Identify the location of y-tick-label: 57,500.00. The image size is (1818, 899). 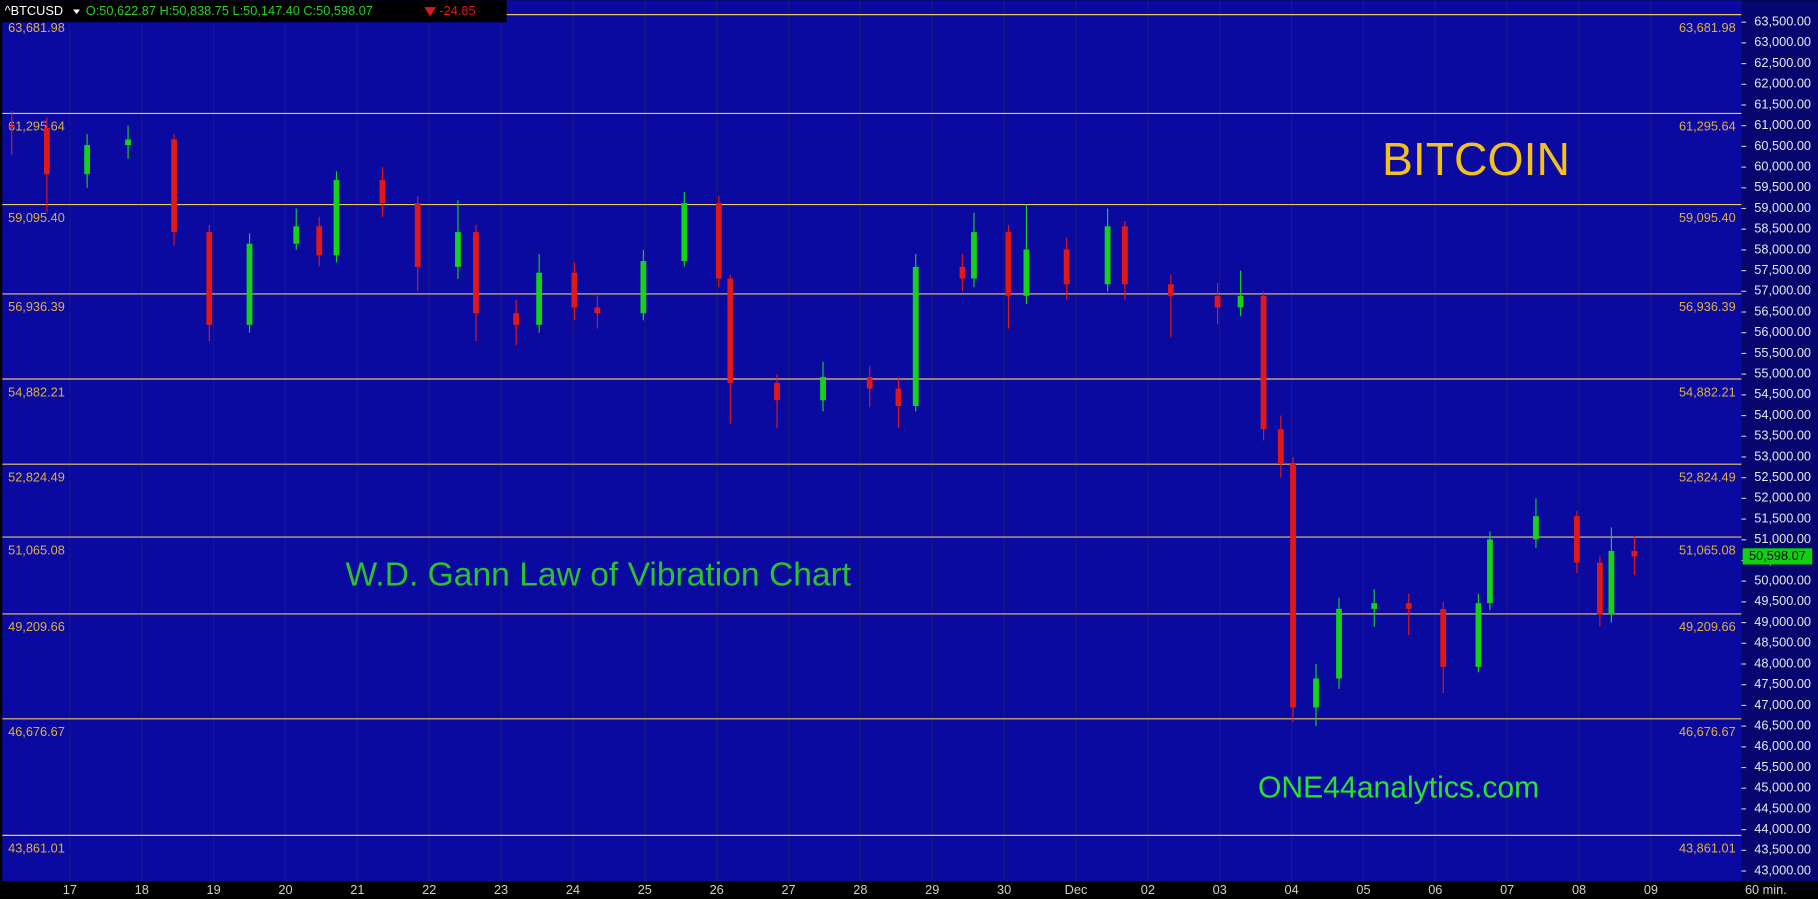
(1782, 269).